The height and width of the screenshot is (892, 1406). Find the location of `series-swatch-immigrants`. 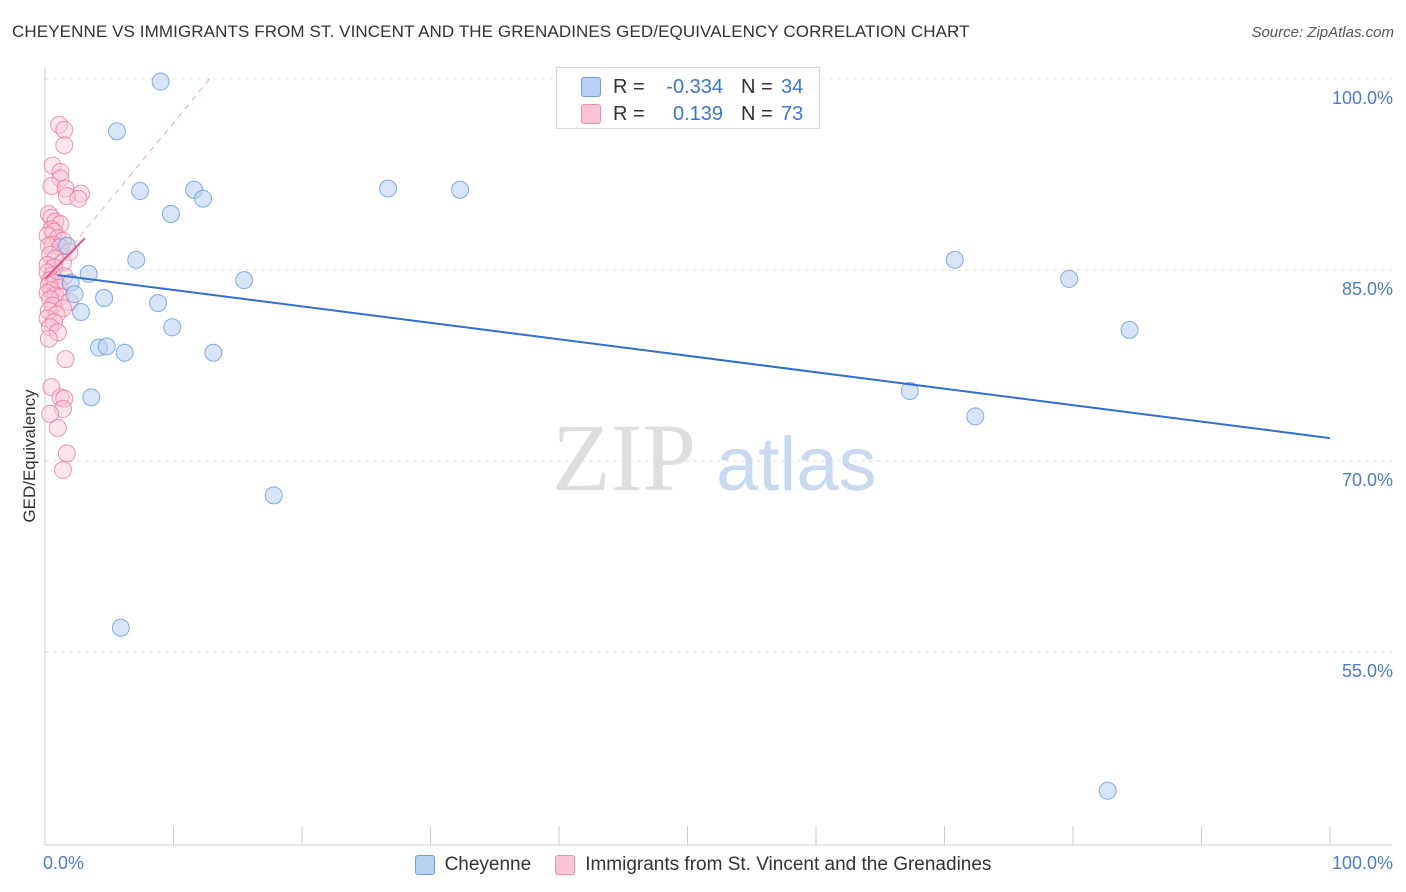

series-swatch-immigrants is located at coordinates (565, 865).